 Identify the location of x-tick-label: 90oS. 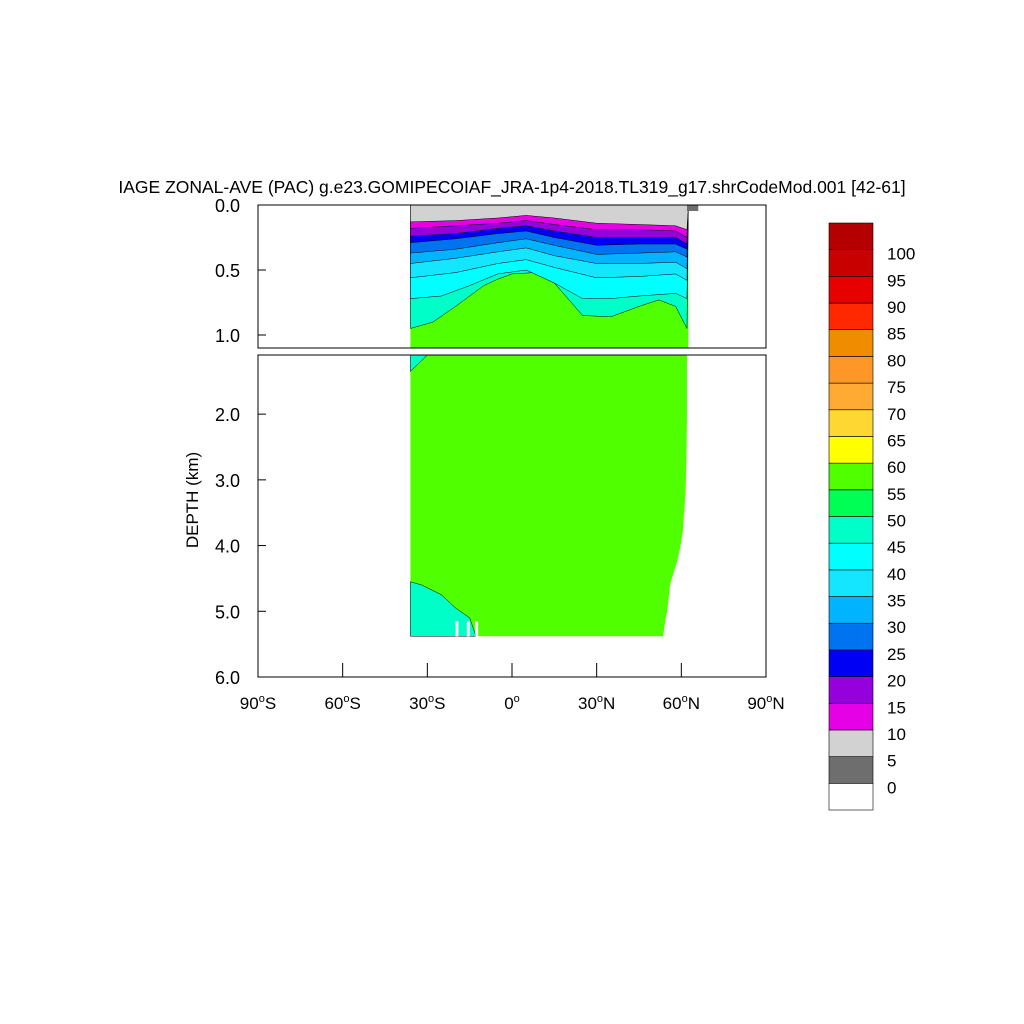
(258, 703).